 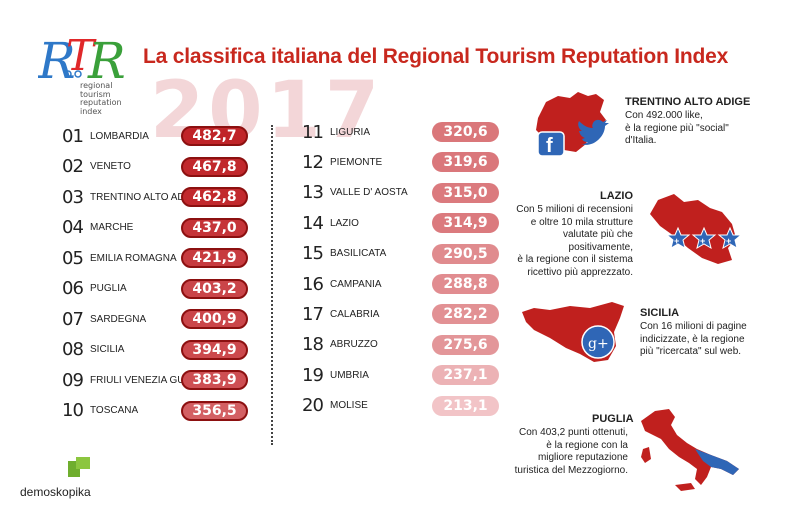 I want to click on rank-number: 09, so click(x=73, y=380).